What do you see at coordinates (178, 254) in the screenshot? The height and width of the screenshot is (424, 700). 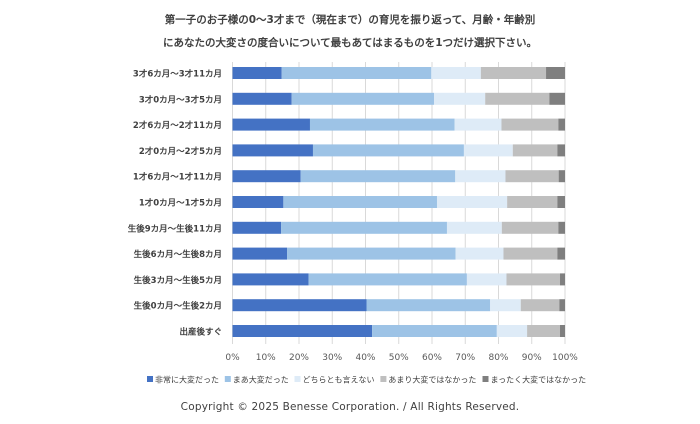 I see `category-label: 生後6カ月～生後8カ月` at bounding box center [178, 254].